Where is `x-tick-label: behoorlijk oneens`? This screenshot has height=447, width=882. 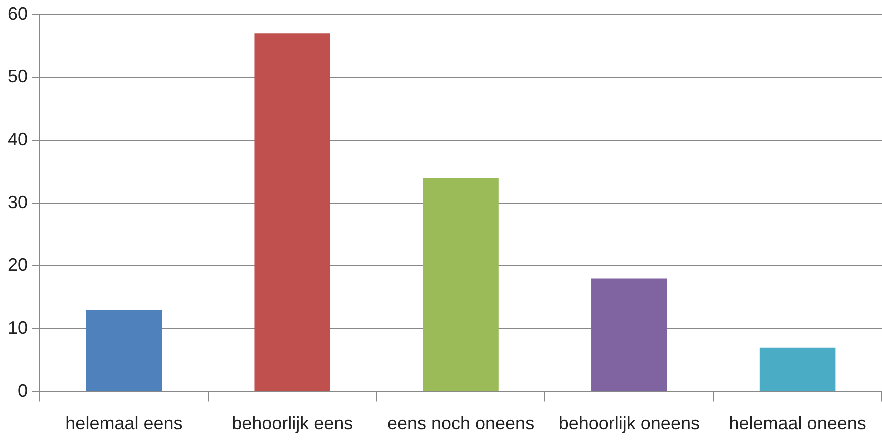 x-tick-label: behoorlijk oneens is located at coordinates (629, 423).